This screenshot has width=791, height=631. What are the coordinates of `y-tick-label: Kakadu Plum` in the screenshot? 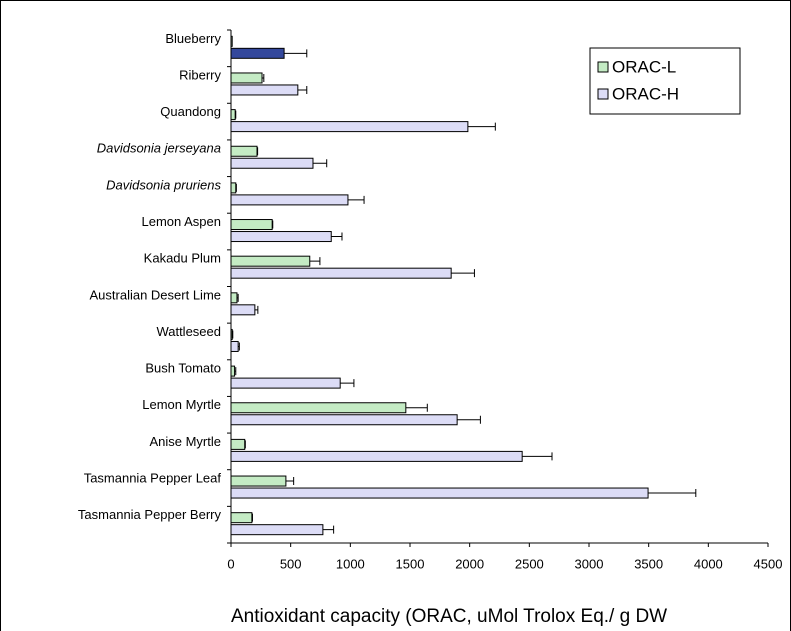 It's located at (182, 258).